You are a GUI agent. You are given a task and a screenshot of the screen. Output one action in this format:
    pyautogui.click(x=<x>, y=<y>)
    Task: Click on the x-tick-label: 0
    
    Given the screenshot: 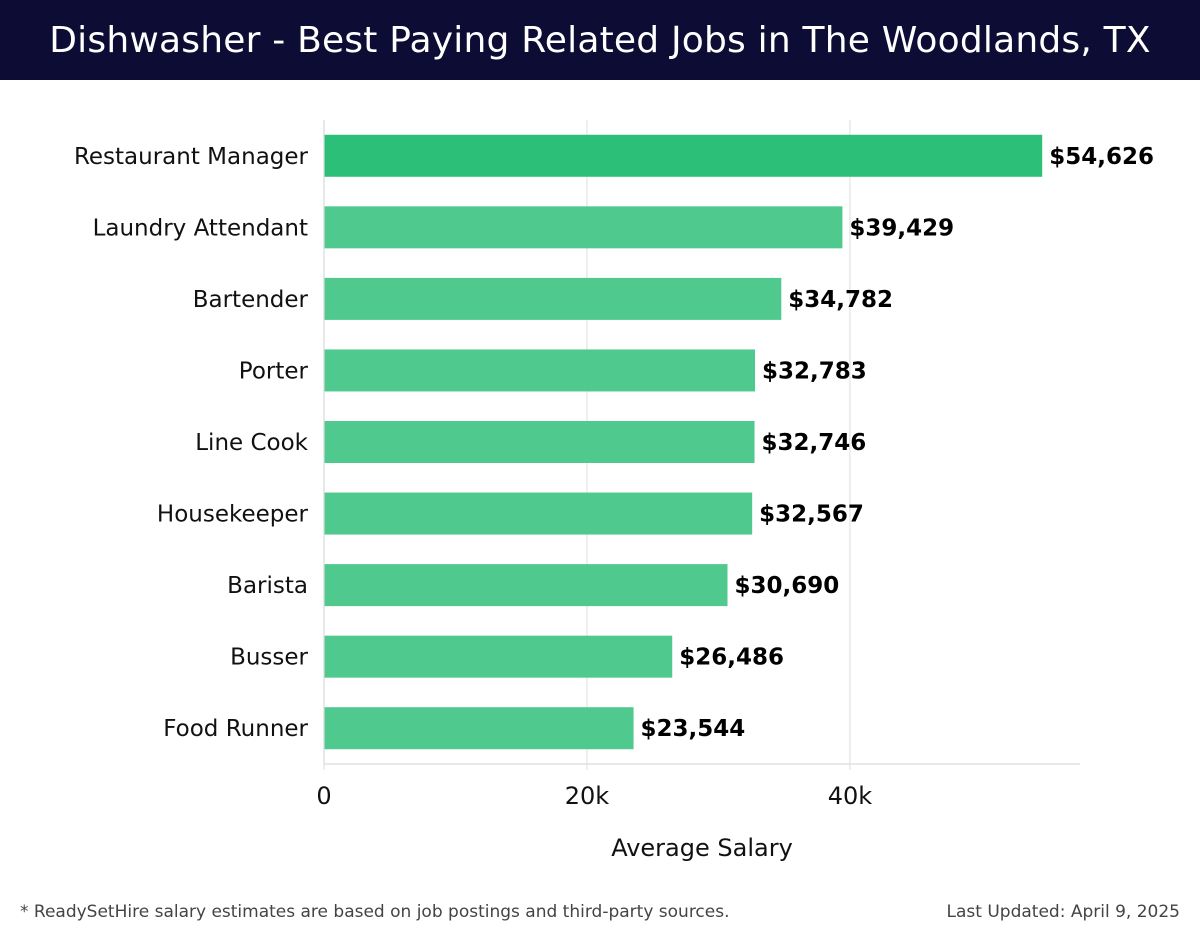 What is the action you would take?
    pyautogui.click(x=323, y=796)
    